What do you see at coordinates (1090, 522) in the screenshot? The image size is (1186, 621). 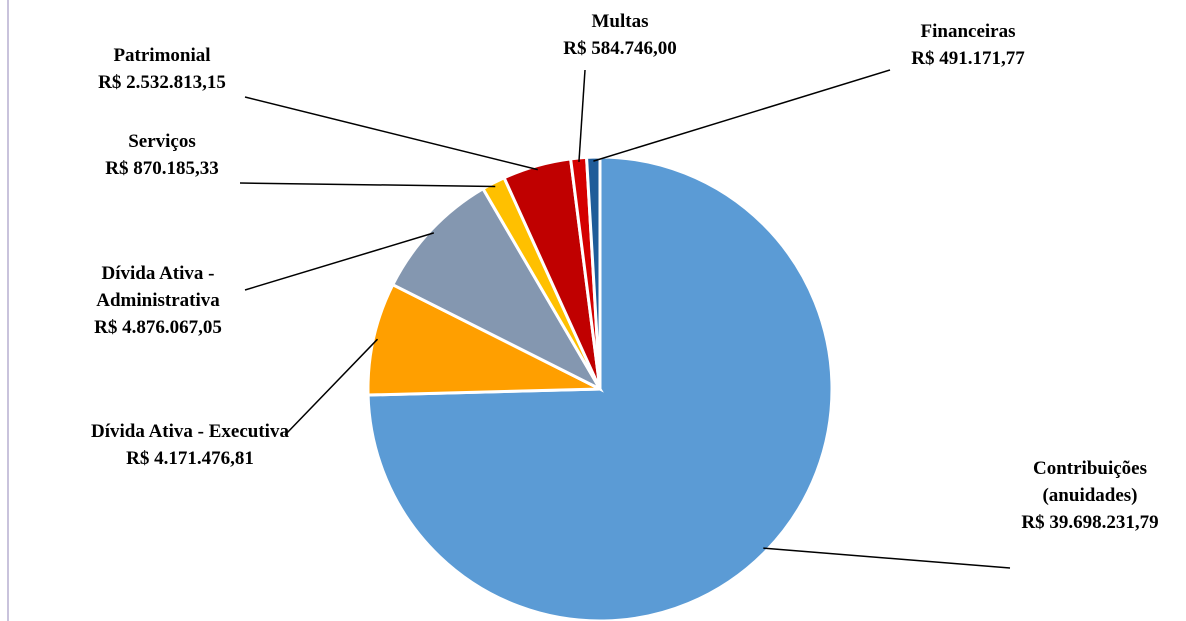 I see `value-label: R$ 39.698.231,79` at bounding box center [1090, 522].